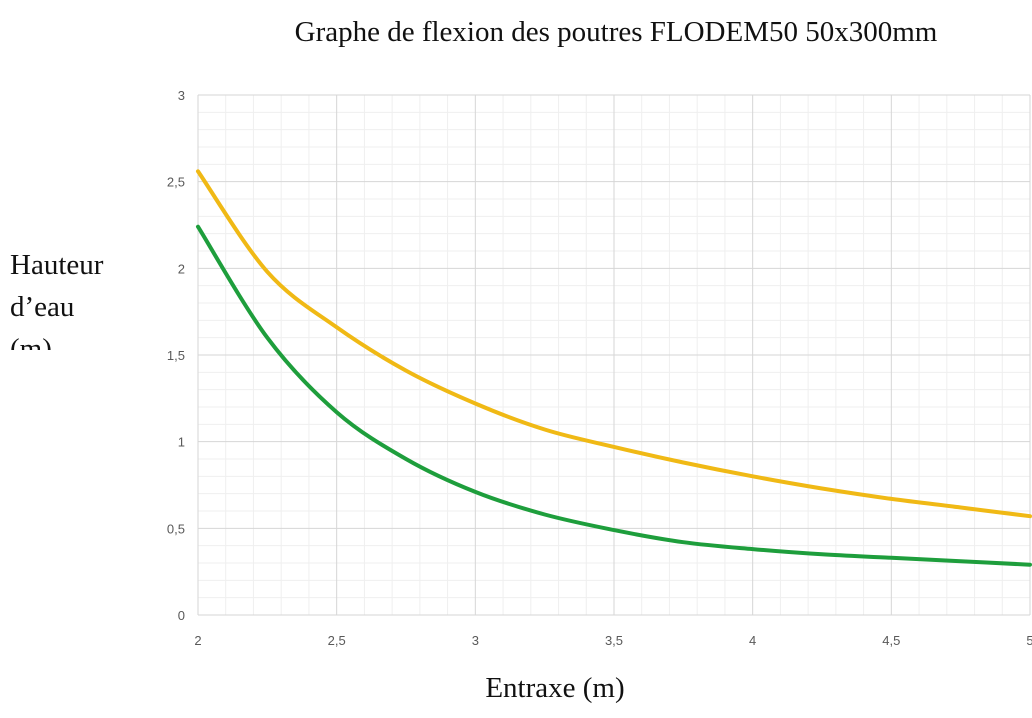 Image resolution: width=1032 pixels, height=718 pixels. What do you see at coordinates (1029, 640) in the screenshot?
I see `x-tick-label: 5` at bounding box center [1029, 640].